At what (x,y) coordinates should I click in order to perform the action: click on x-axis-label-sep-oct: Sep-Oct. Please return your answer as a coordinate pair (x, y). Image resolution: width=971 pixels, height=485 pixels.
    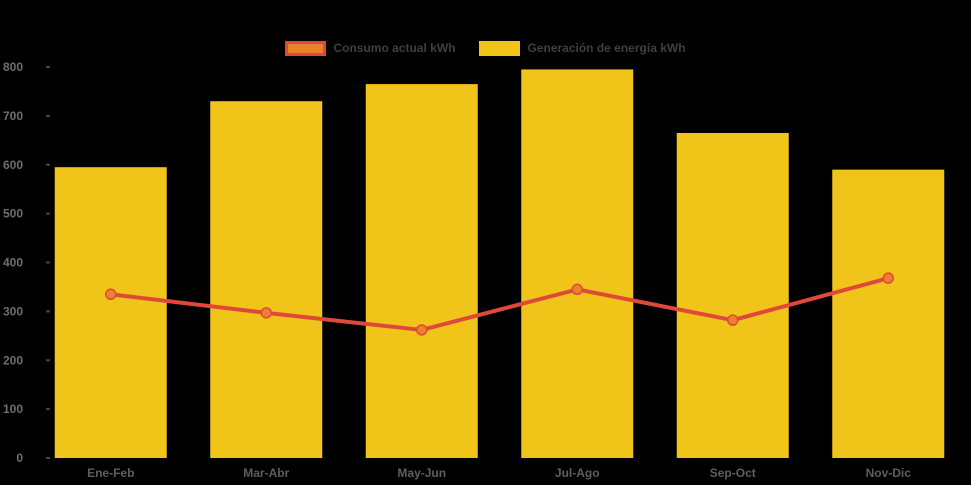
    Looking at the image, I should click on (733, 473).